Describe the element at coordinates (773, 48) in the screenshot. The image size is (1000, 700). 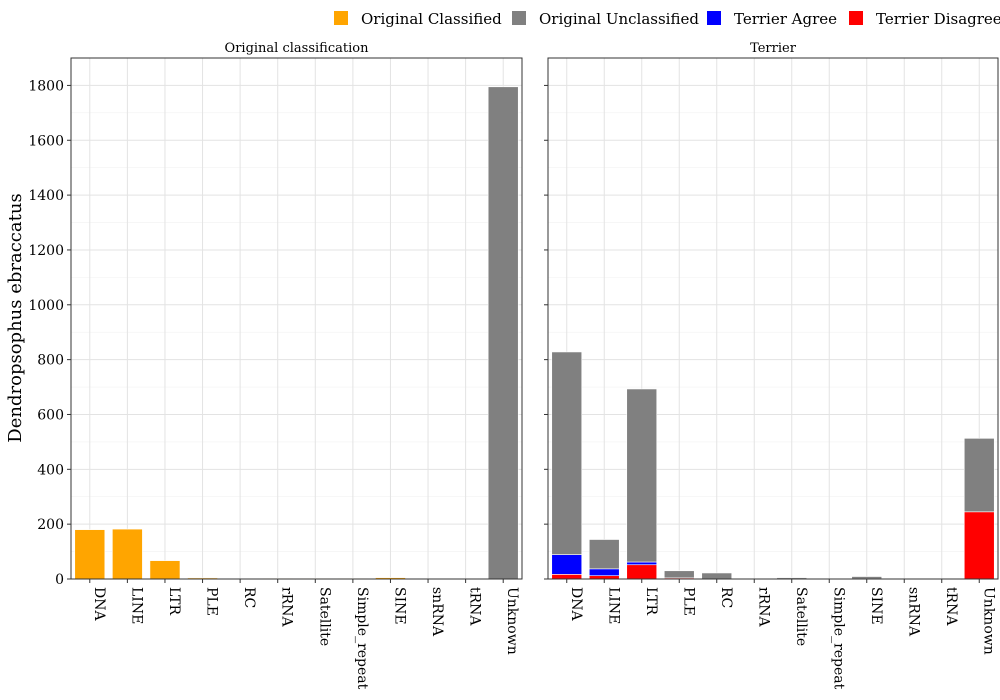
I see `panel-title: Terrier` at that location.